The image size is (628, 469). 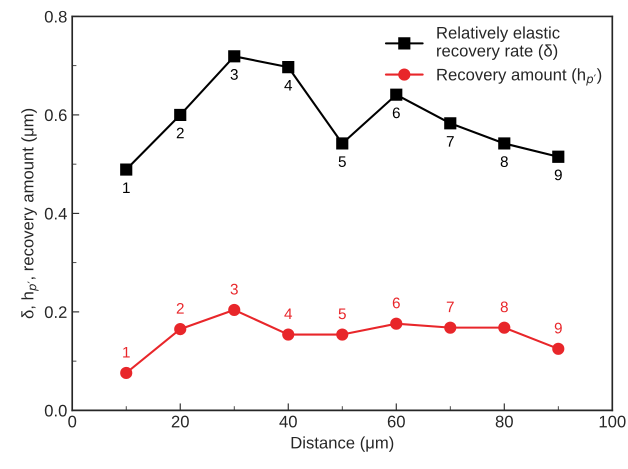 I want to click on legend-label: Relatively elastic recovery rate (δ), so click(x=498, y=43).